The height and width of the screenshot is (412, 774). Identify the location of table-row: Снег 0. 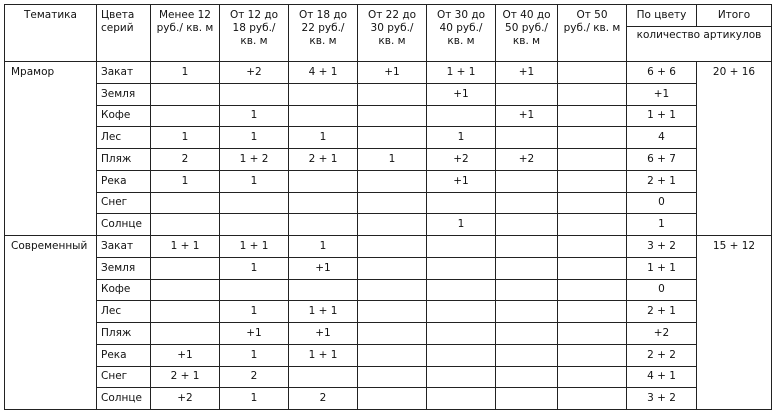
(388, 203).